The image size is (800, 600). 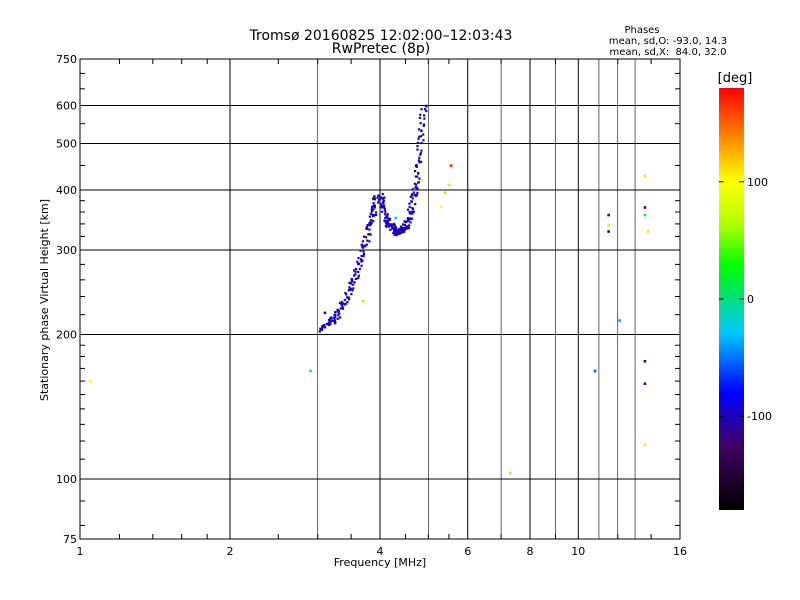 I want to click on y-axis-label: Stationary phase Virtual Height [km], so click(x=44, y=300).